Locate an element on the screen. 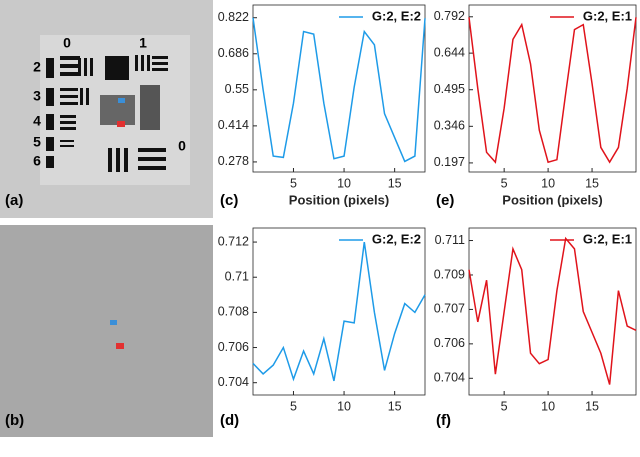  y-tick-label: 0.792 is located at coordinates (449, 16).